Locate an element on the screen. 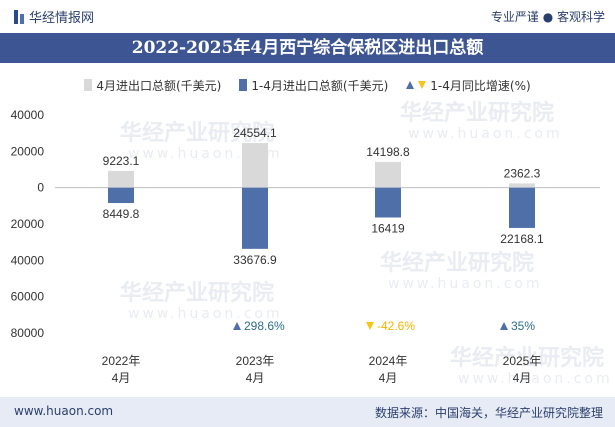  legend-item-monthly: 4月进出口总额(千美元) is located at coordinates (152, 85).